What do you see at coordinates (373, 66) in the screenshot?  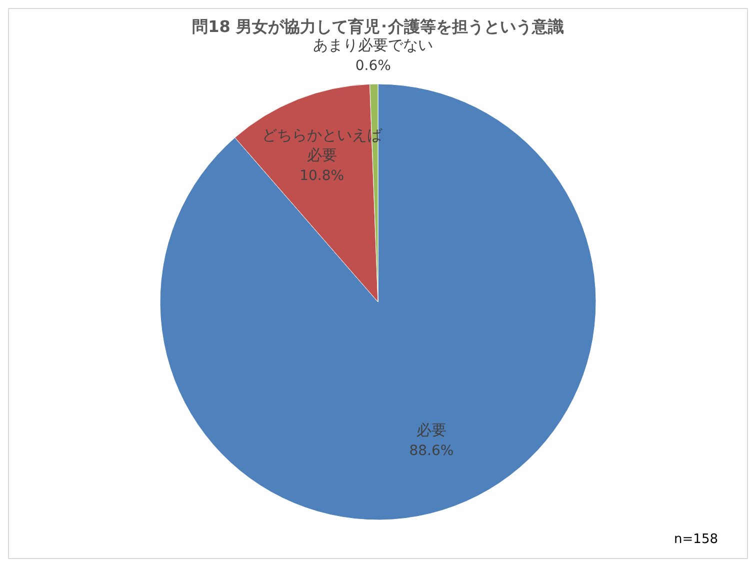 I see `data-label: 0.6%` at bounding box center [373, 66].